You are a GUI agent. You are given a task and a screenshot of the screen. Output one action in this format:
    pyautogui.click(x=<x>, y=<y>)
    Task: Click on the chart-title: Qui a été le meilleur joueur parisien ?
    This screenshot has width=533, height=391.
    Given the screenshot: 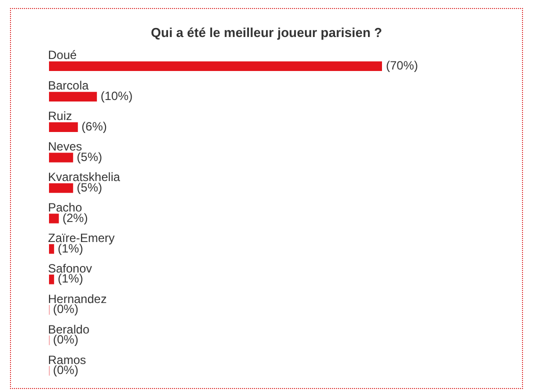 What is the action you would take?
    pyautogui.click(x=267, y=33)
    